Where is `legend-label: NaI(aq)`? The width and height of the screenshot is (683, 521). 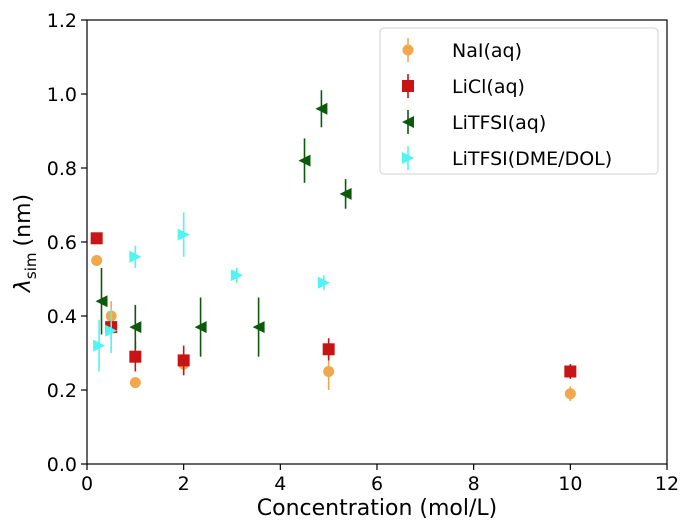
legend-label: NaI(aq) is located at coordinates (487, 51).